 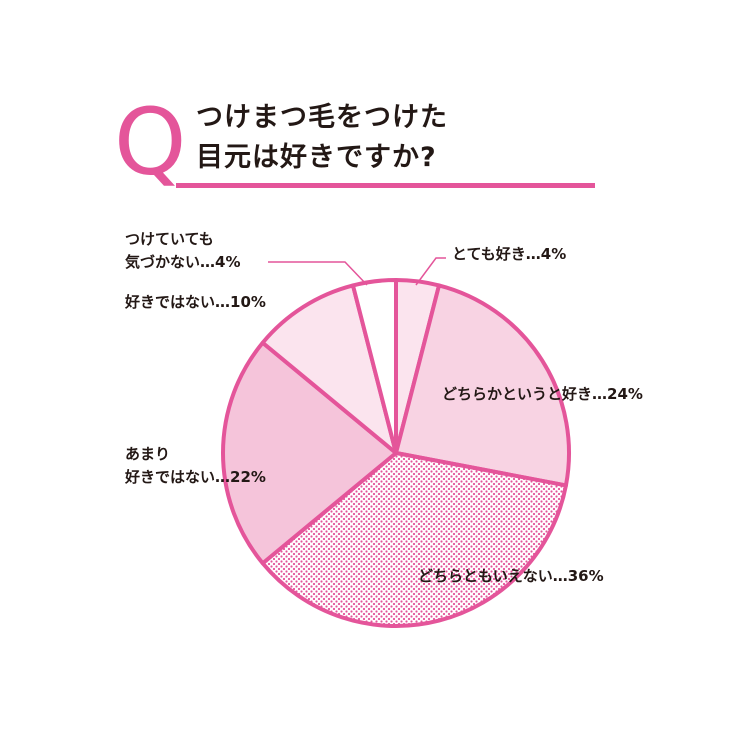 I want to click on question-title: つけまつ毛をつけた 目元は好きですか?, so click(x=322, y=138).